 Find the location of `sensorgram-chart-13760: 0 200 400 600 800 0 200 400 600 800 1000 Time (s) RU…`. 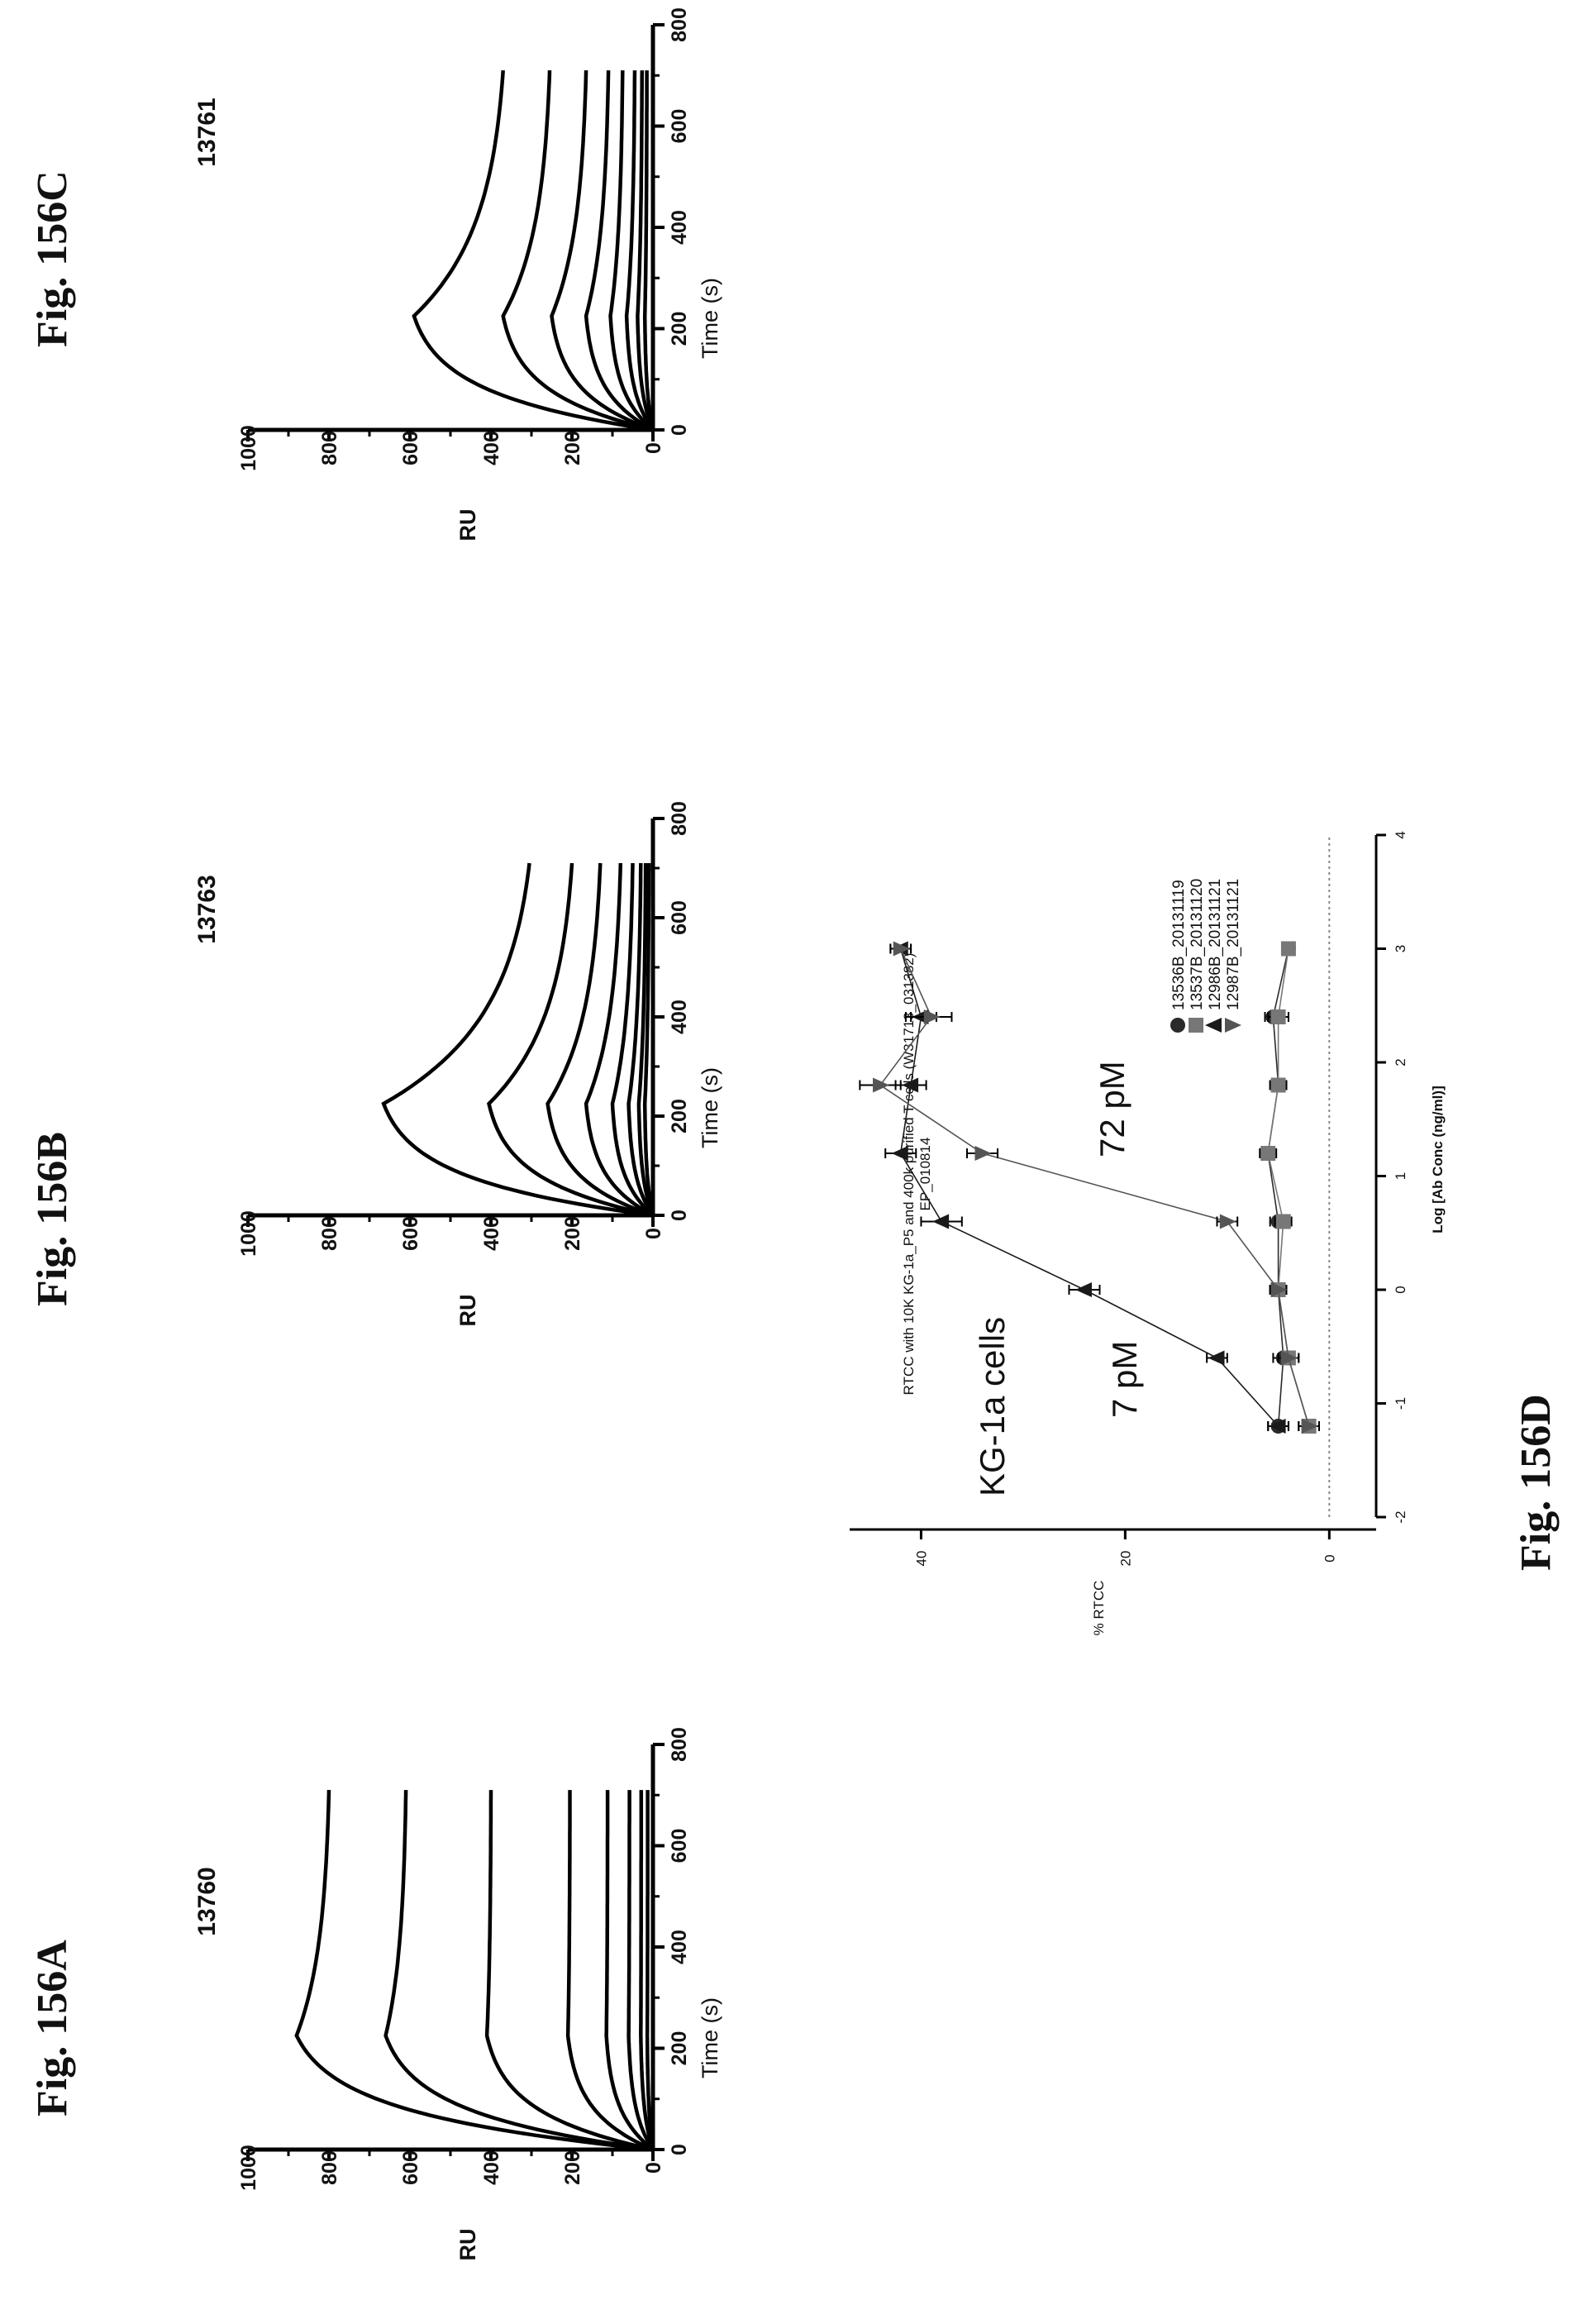

sensorgram-chart-13760: 0 200 400 600 800 0 200 400 600 800 1000 Time (s) RU… is located at coordinates (458, 1993).